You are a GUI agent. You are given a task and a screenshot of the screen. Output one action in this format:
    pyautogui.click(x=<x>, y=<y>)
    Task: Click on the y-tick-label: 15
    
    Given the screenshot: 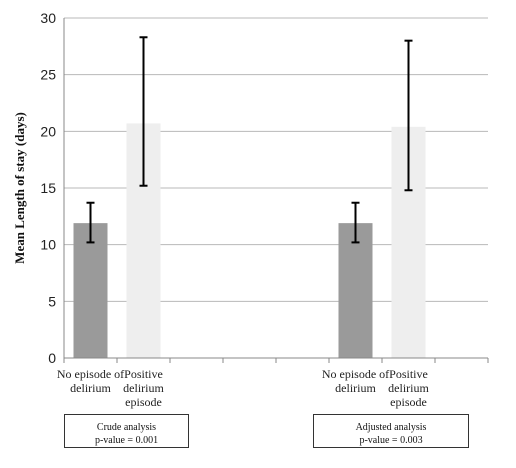 What is the action you would take?
    pyautogui.click(x=48, y=188)
    